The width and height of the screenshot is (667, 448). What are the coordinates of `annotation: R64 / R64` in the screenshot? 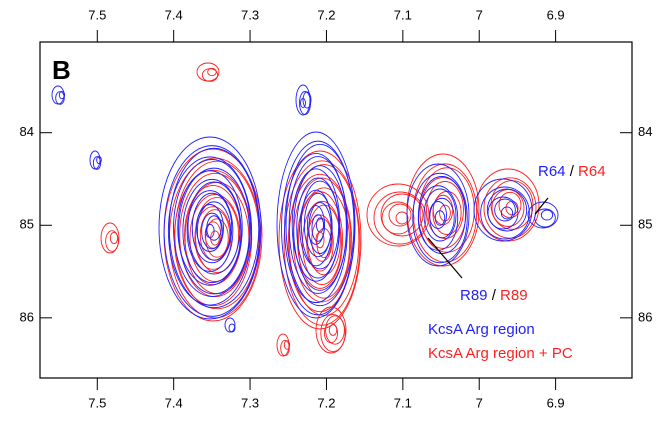 It's located at (572, 171).